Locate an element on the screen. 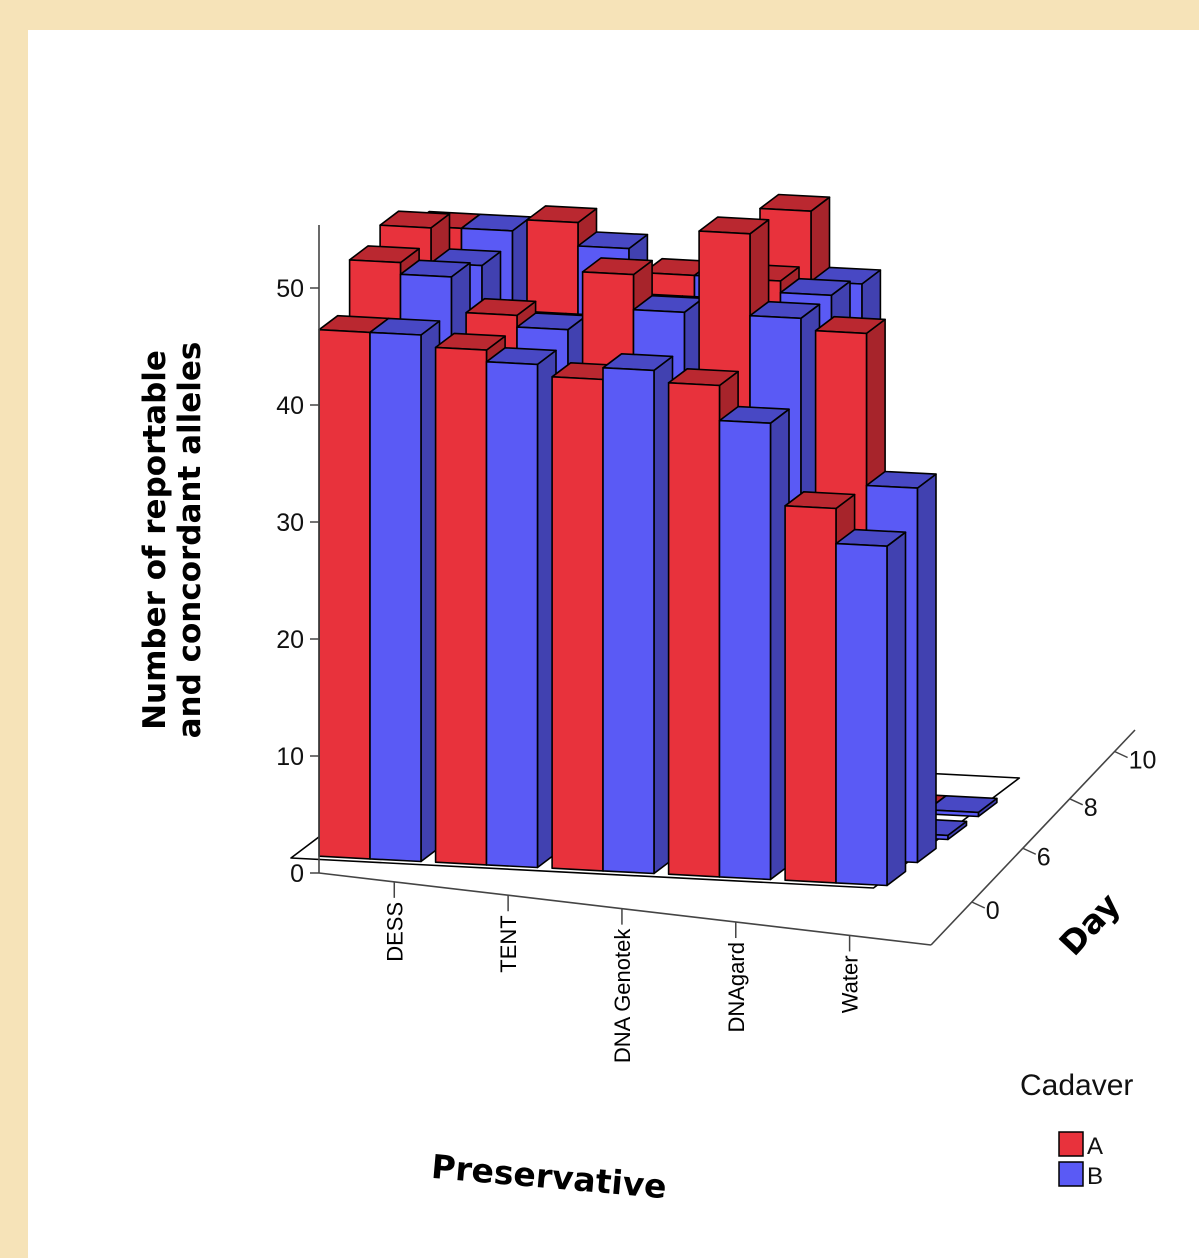 The width and height of the screenshot is (1199, 1258). bar-tent-day-0-a-front is located at coordinates (461, 606).